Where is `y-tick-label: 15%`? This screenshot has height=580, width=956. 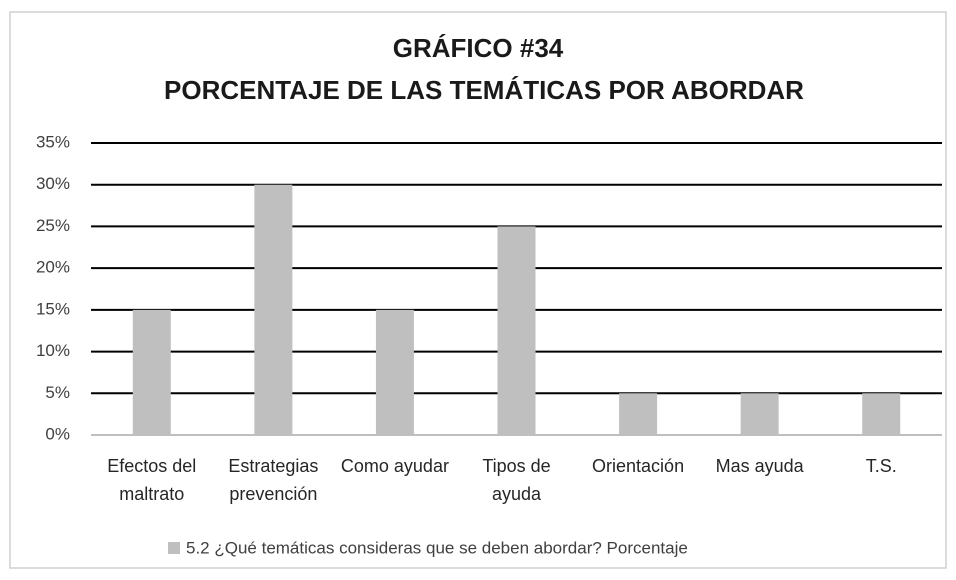
y-tick-label: 15% is located at coordinates (53, 308).